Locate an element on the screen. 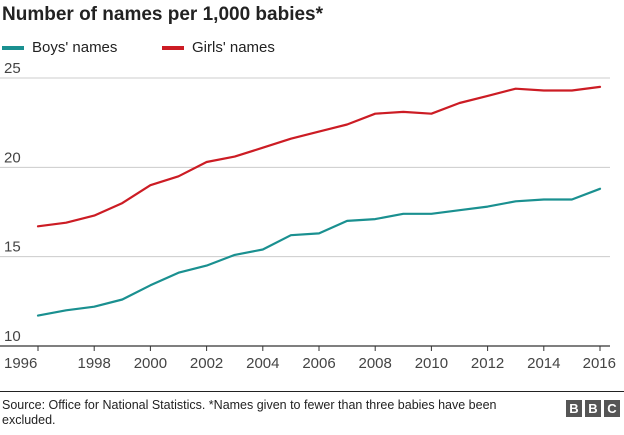 Image resolution: width=624 pixels, height=435 pixels. x-tick-label: 2004 is located at coordinates (262, 363).